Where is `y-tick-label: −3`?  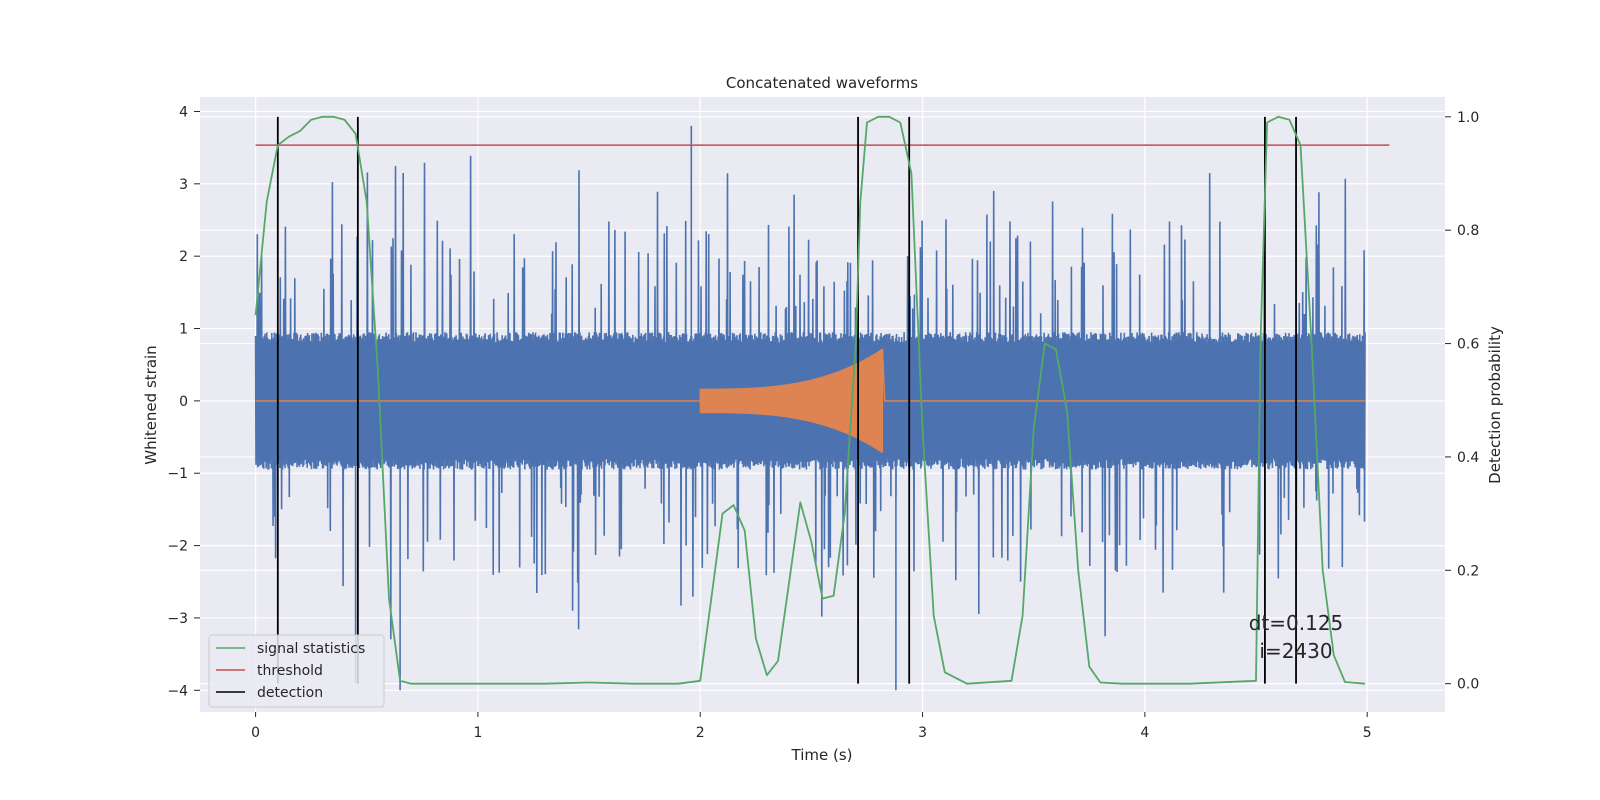 y-tick-label: −3 is located at coordinates (177, 619).